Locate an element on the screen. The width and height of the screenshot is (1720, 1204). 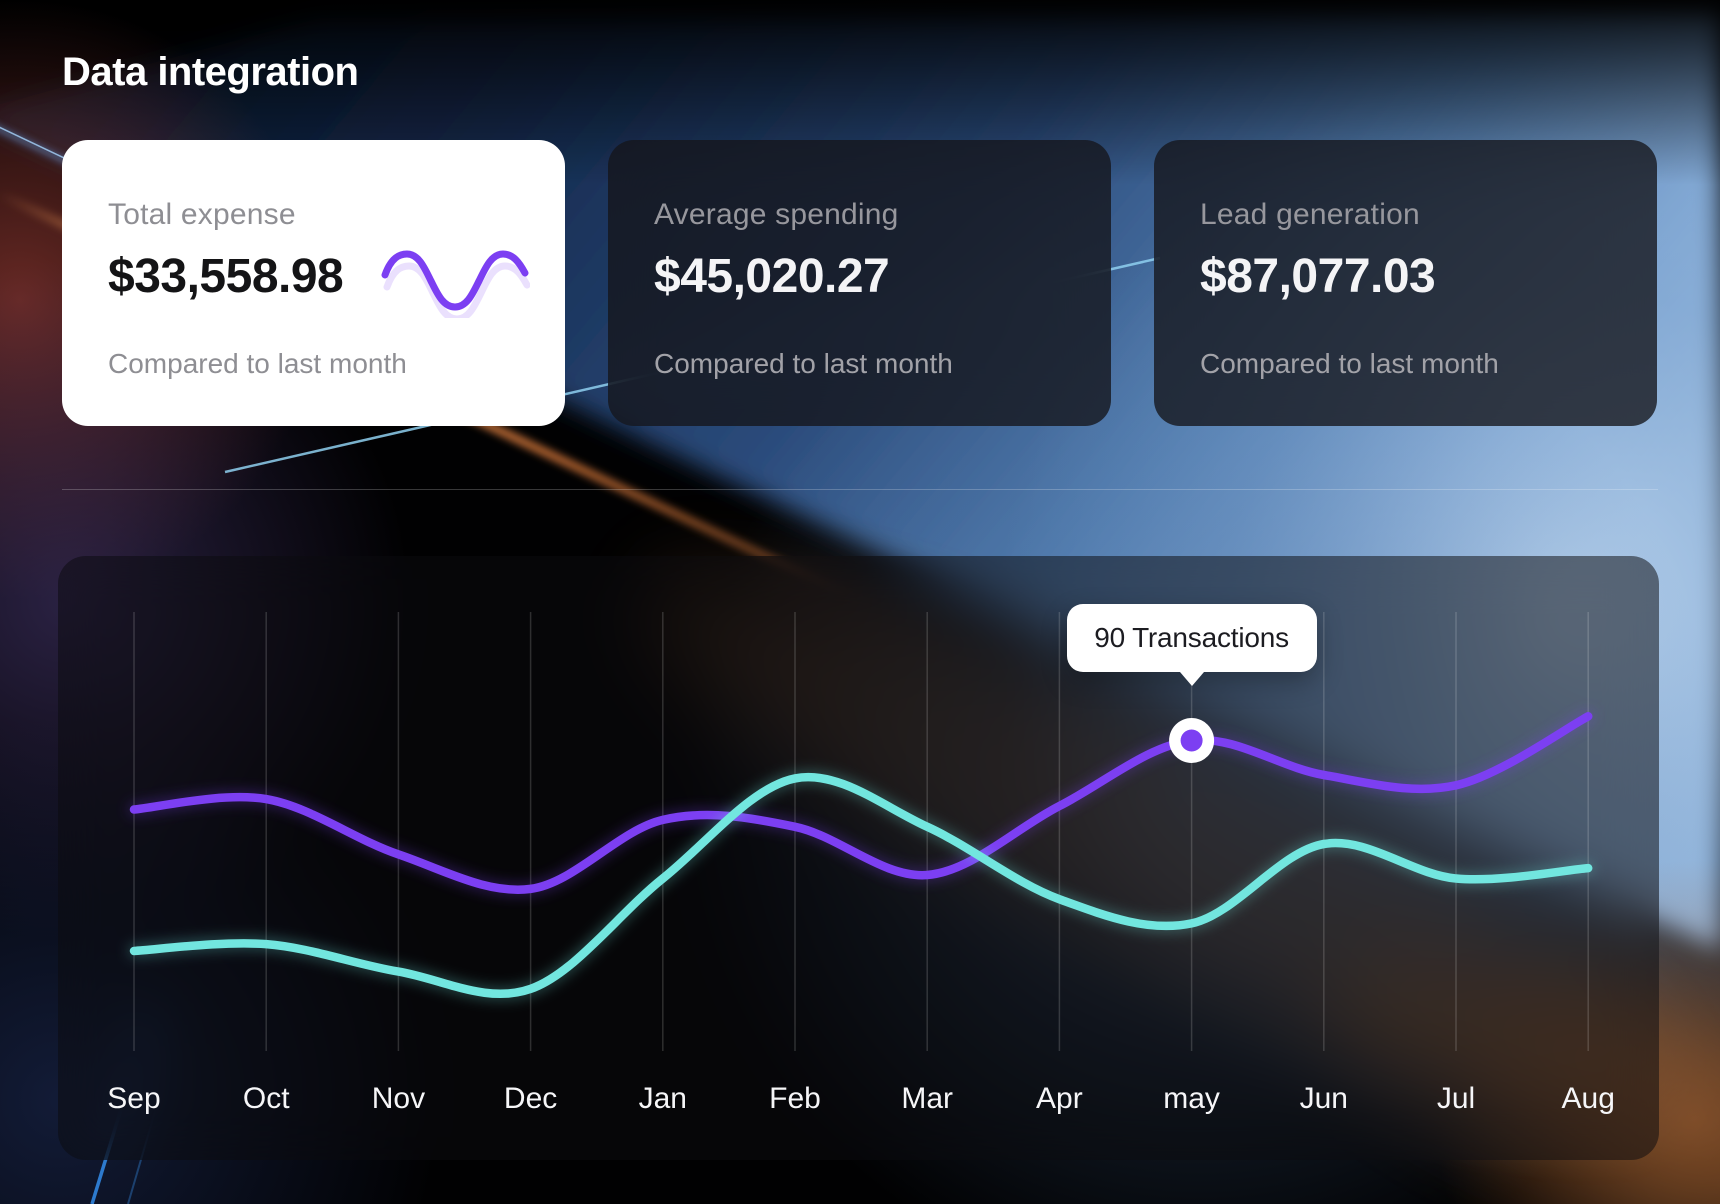
tooltip-caret-icon is located at coordinates (1191, 679).